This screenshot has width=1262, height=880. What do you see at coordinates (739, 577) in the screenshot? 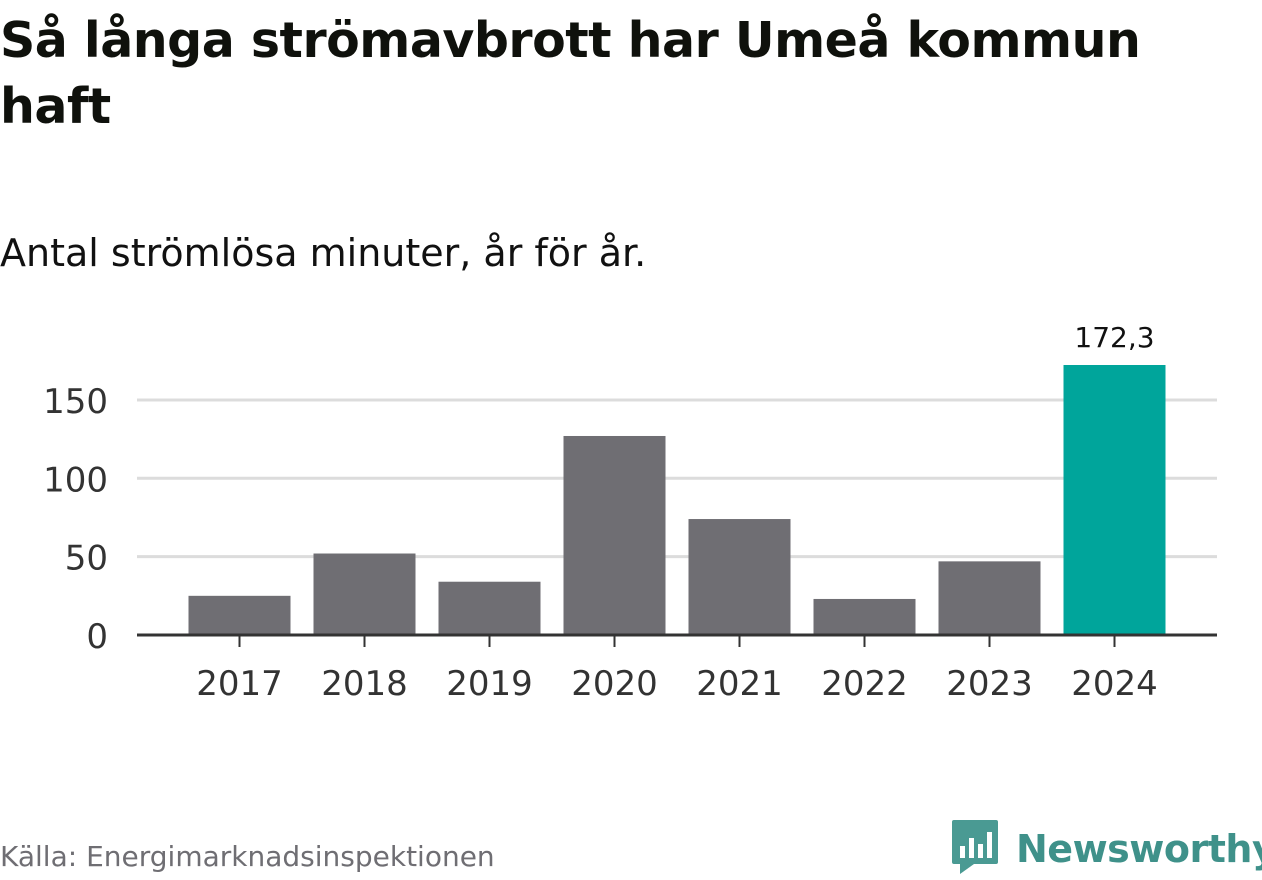
I see `bar-2021` at bounding box center [739, 577].